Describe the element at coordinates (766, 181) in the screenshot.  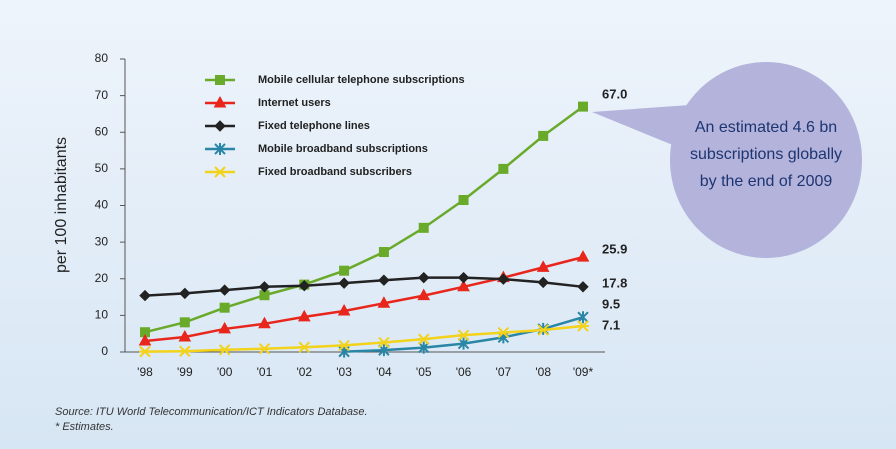
I see `annotation: by the end of 2009` at that location.